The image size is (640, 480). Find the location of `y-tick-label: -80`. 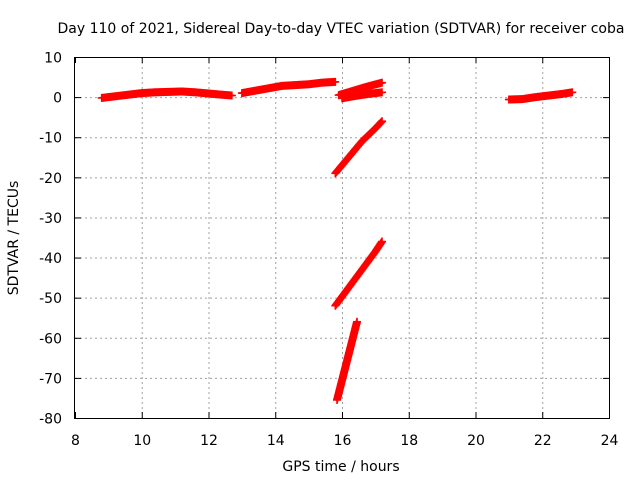

y-tick-label: -80 is located at coordinates (50, 420).